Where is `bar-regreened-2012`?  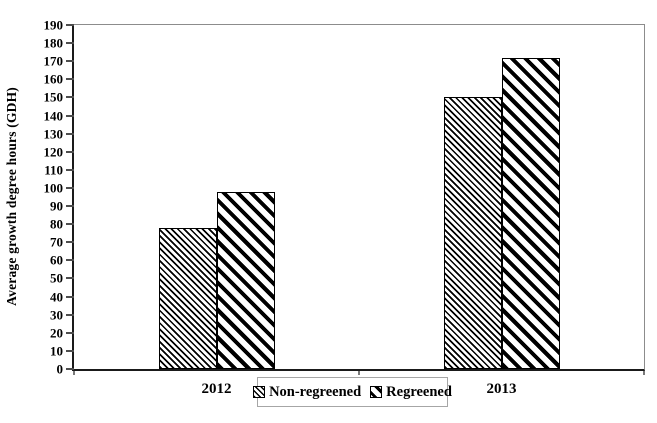
bar-regreened-2012 is located at coordinates (245, 280).